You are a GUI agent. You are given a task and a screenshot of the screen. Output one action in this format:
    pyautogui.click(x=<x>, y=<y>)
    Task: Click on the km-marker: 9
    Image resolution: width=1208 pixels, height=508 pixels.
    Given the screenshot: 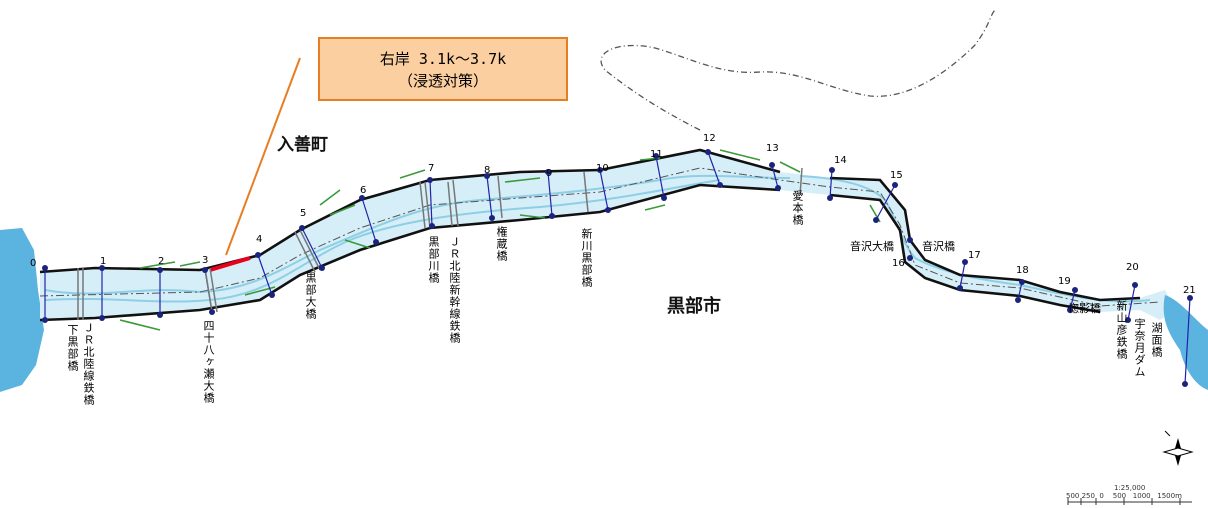 What is the action you would take?
    pyautogui.click(x=549, y=173)
    